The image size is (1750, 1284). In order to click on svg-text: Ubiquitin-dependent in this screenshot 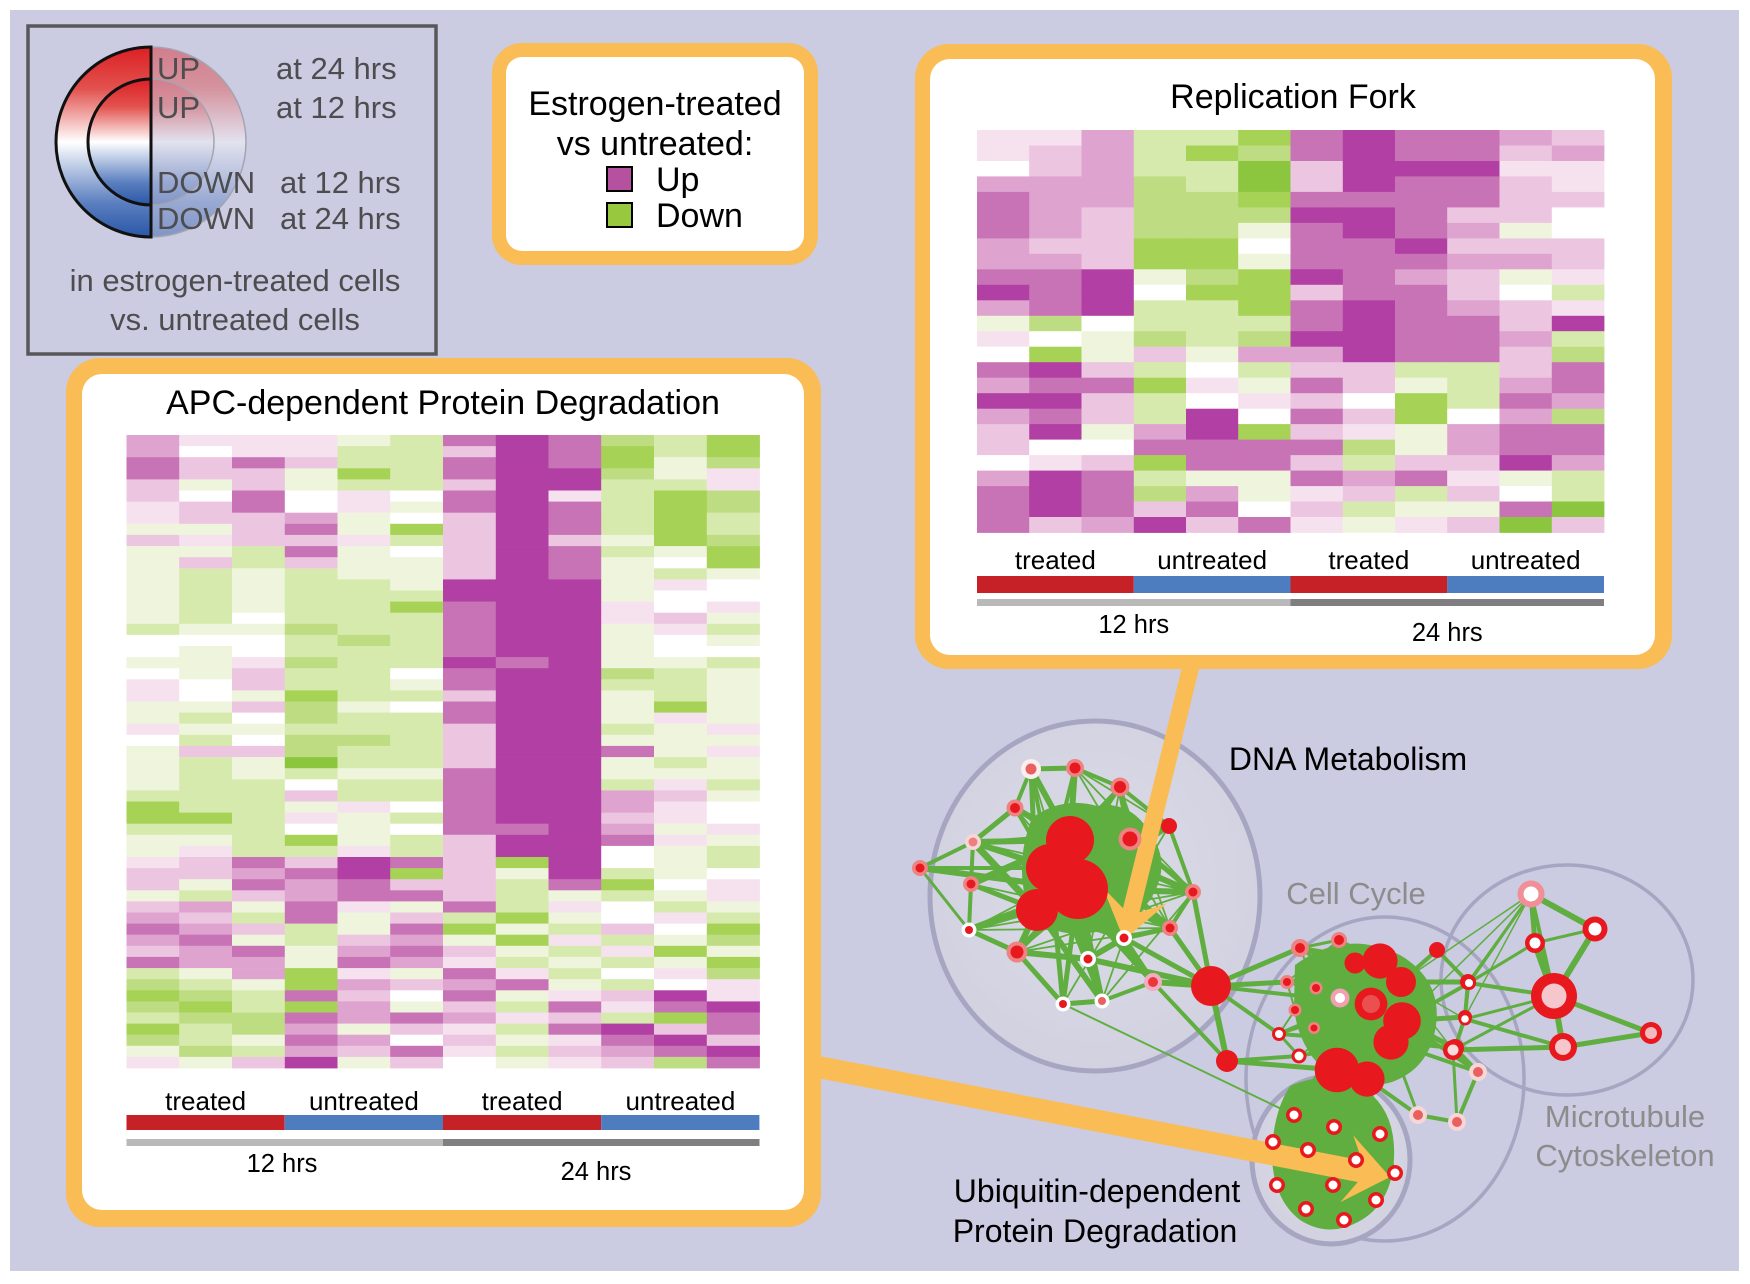, I will do `click(1097, 1191)`.